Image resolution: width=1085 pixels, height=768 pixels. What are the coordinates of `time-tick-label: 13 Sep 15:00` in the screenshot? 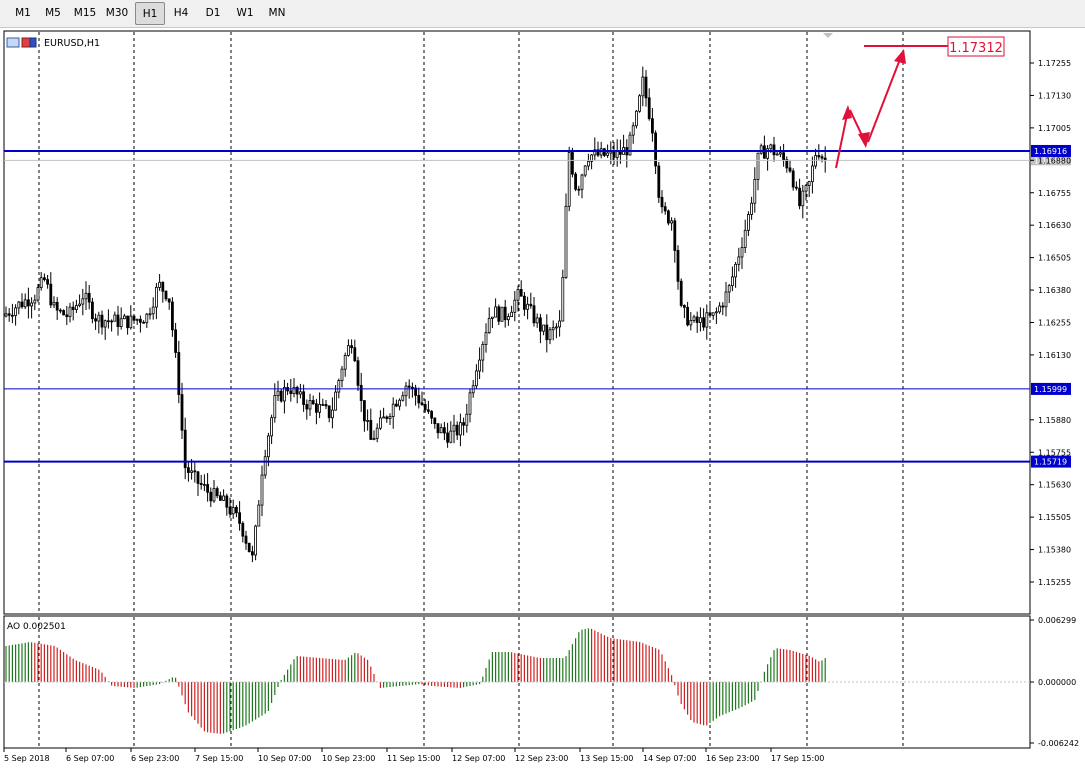 It's located at (606, 758).